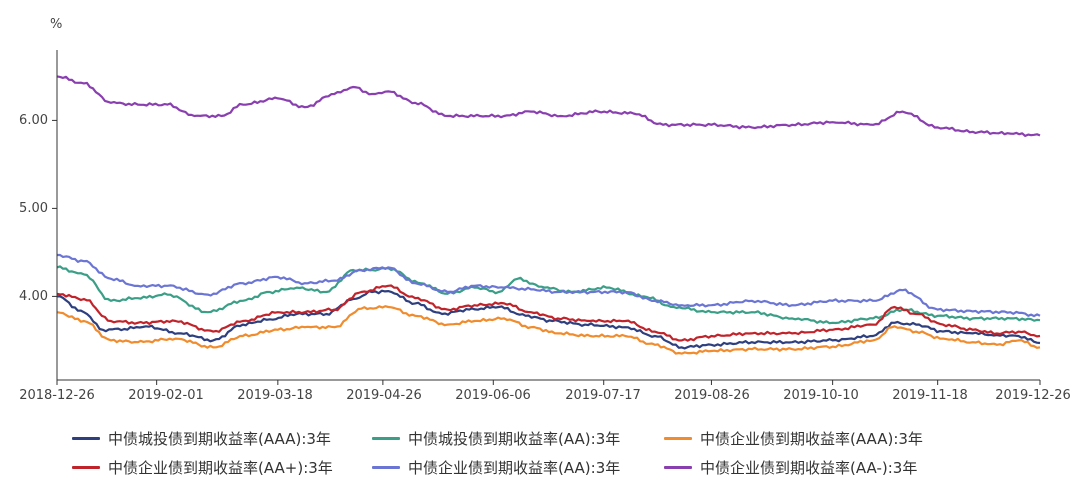 The height and width of the screenshot is (491, 1080). Describe the element at coordinates (493, 395) in the screenshot. I see `x-tick-label-4: 2019-06-06` at that location.